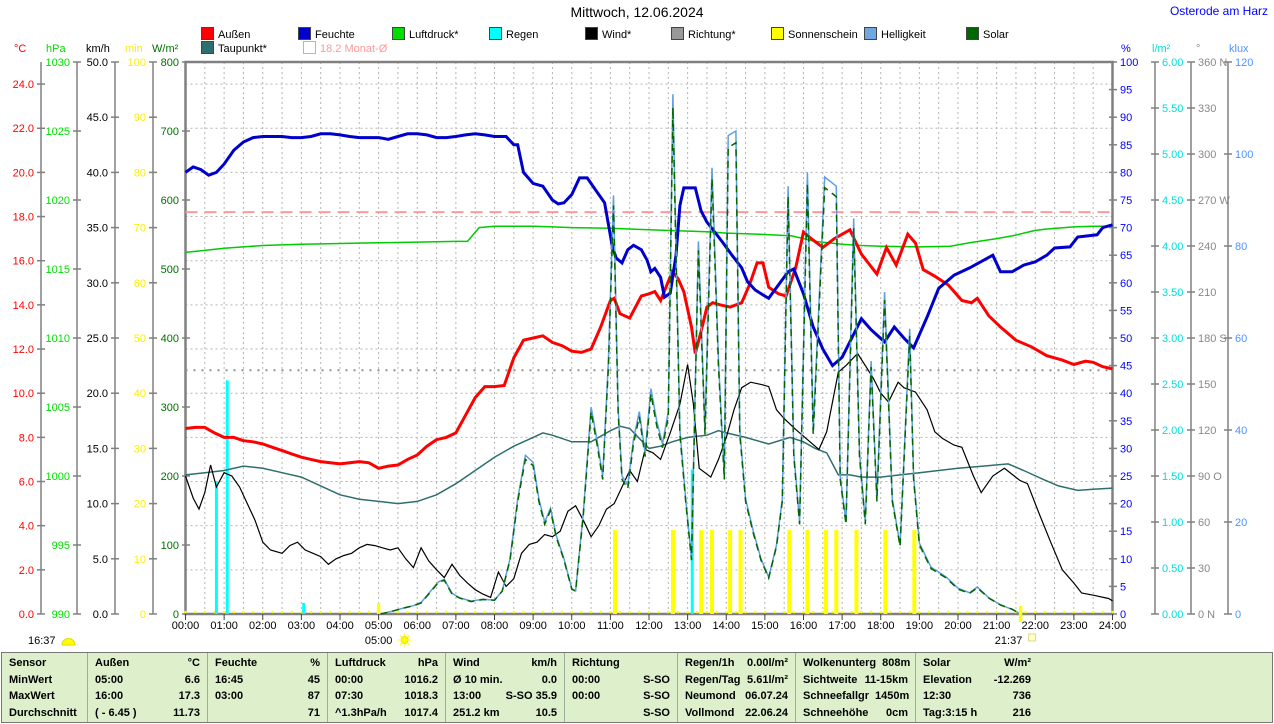  I want to click on sunrise-tick, so click(378, 608).